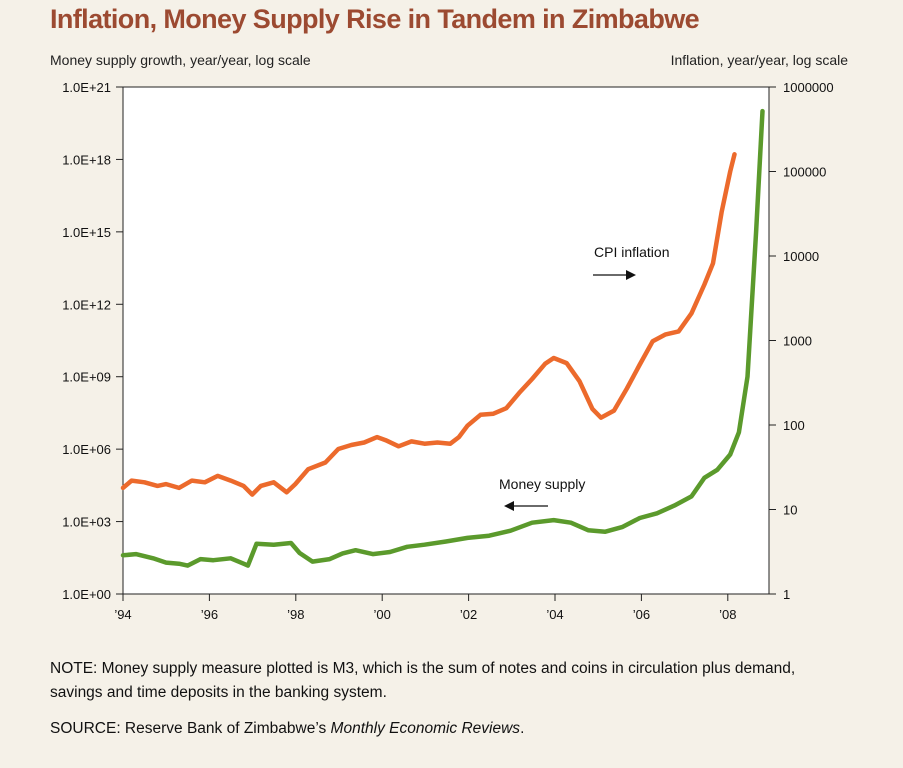 The image size is (903, 768). What do you see at coordinates (727, 614) in the screenshot?
I see `x-axis-tick-label: ’08` at bounding box center [727, 614].